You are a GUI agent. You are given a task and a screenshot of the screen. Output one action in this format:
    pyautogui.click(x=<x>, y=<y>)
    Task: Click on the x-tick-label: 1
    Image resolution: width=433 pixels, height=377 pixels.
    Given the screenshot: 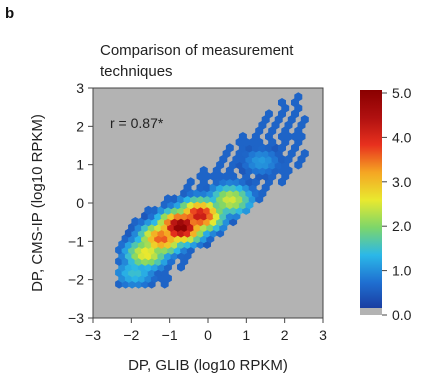 What is the action you would take?
    pyautogui.click(x=246, y=335)
    